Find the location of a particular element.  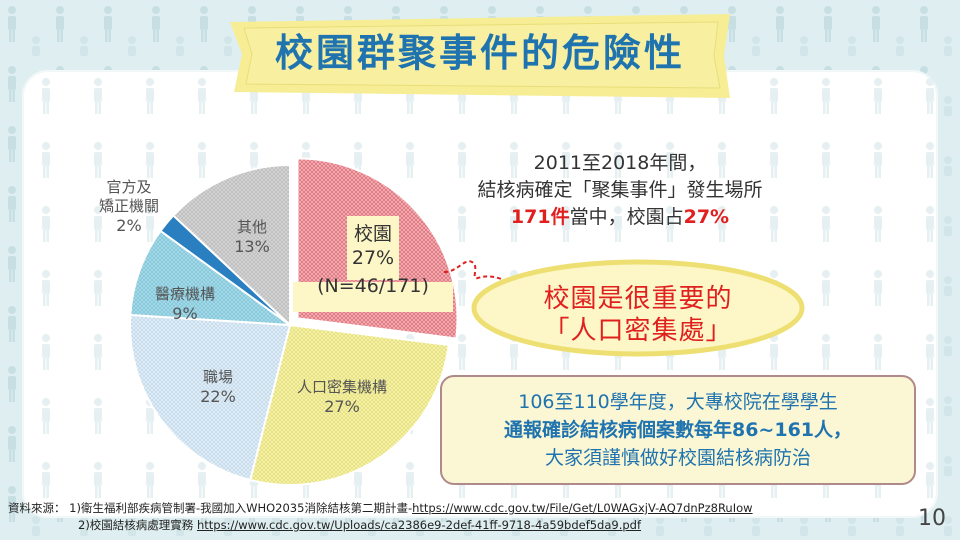

label-official: 官方及 矯正機關 2% is located at coordinates (129, 206).